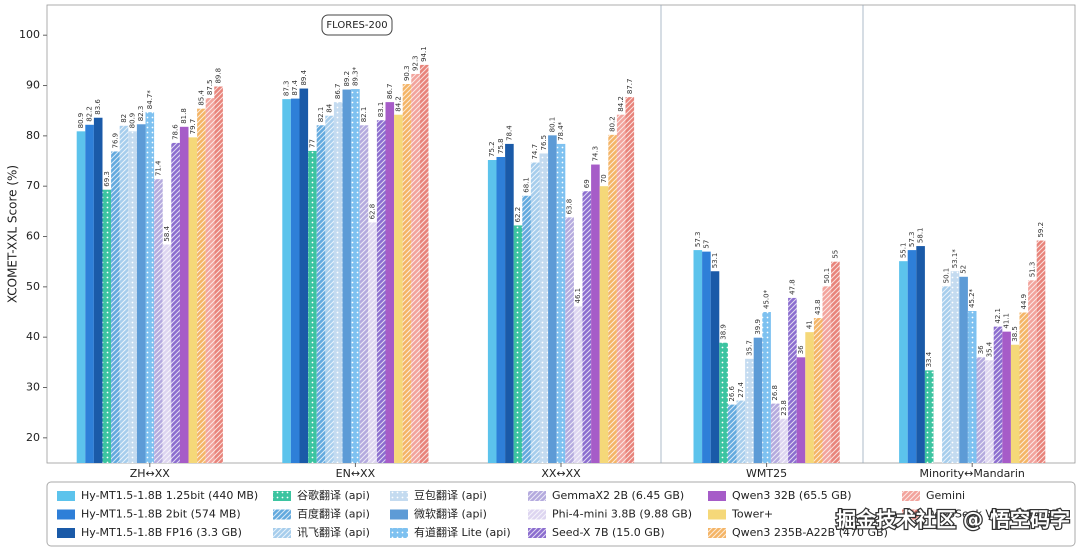 The image size is (1080, 551). Describe the element at coordinates (595, 154) in the screenshot. I see `value-label: 74.3` at that location.